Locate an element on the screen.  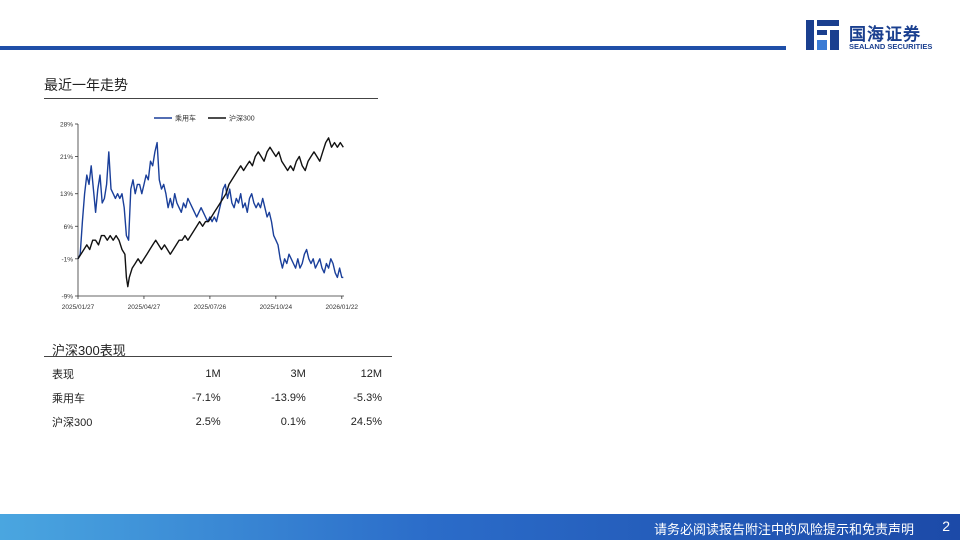
table-cell: 0.1% is located at coordinates (293, 422).